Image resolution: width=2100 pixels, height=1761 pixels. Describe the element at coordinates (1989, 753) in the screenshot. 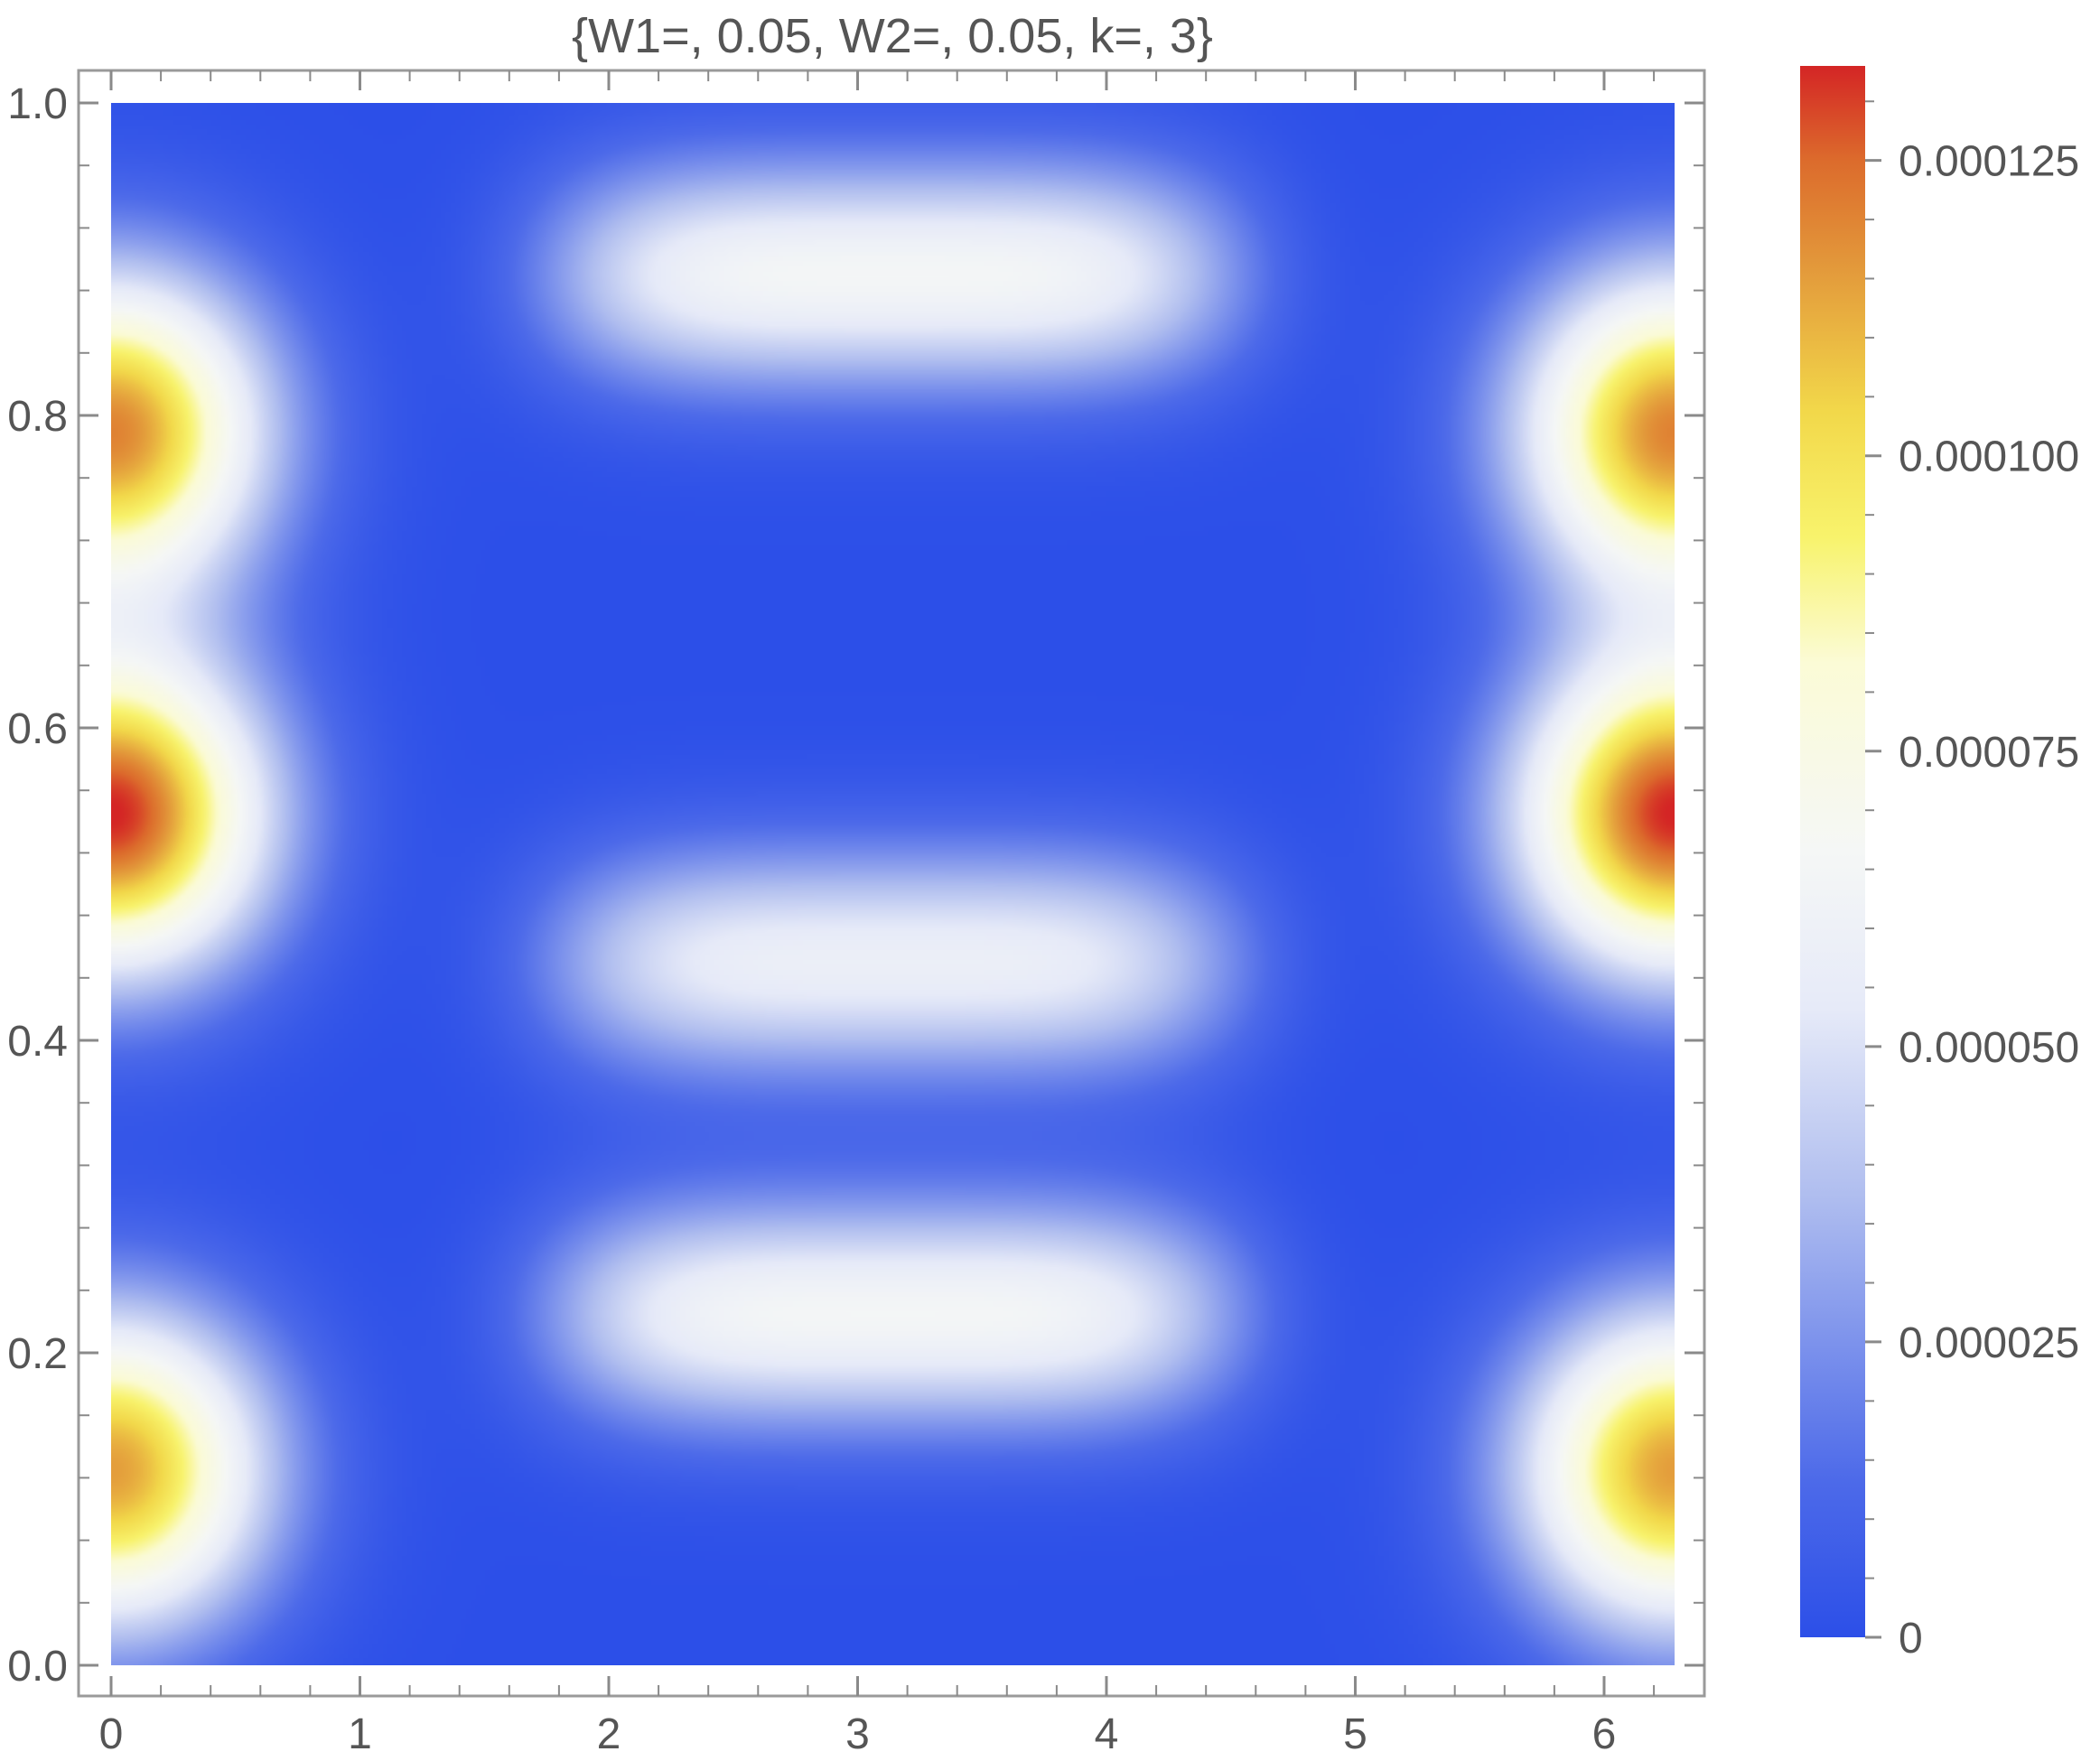

I see `colorbar-tick-label: 0.000075` at that location.